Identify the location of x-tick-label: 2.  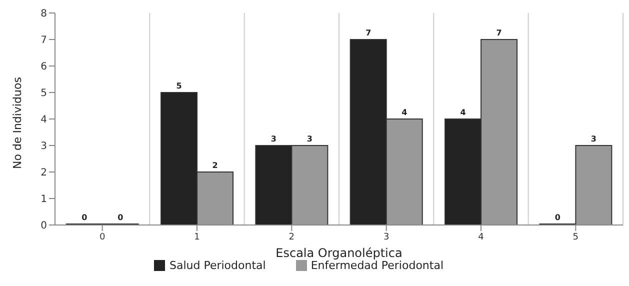
(291, 237).